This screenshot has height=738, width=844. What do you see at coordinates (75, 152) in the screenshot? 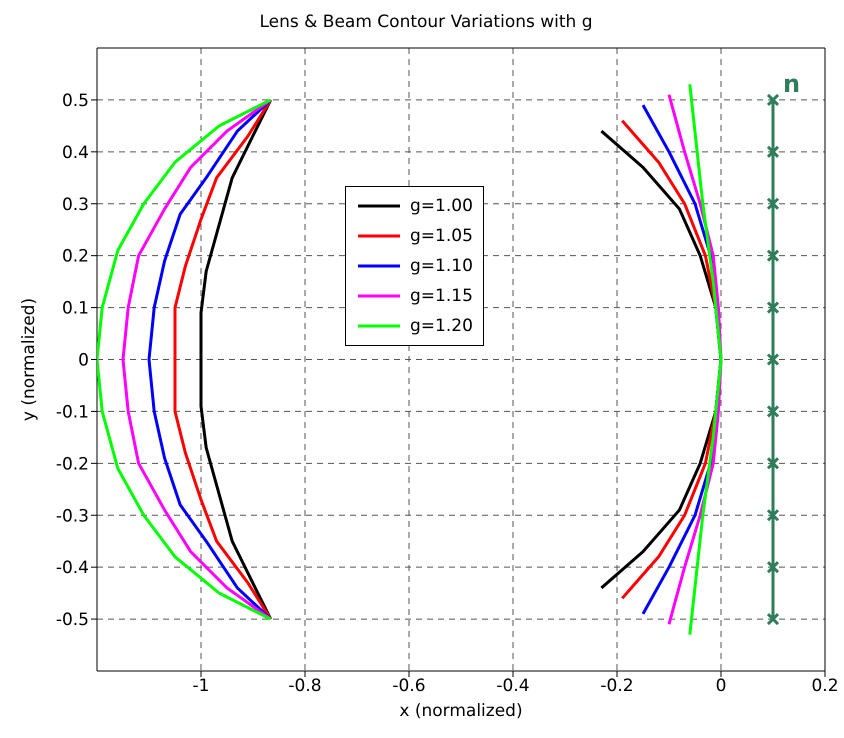
I see `y-tick-label: 0.4` at bounding box center [75, 152].